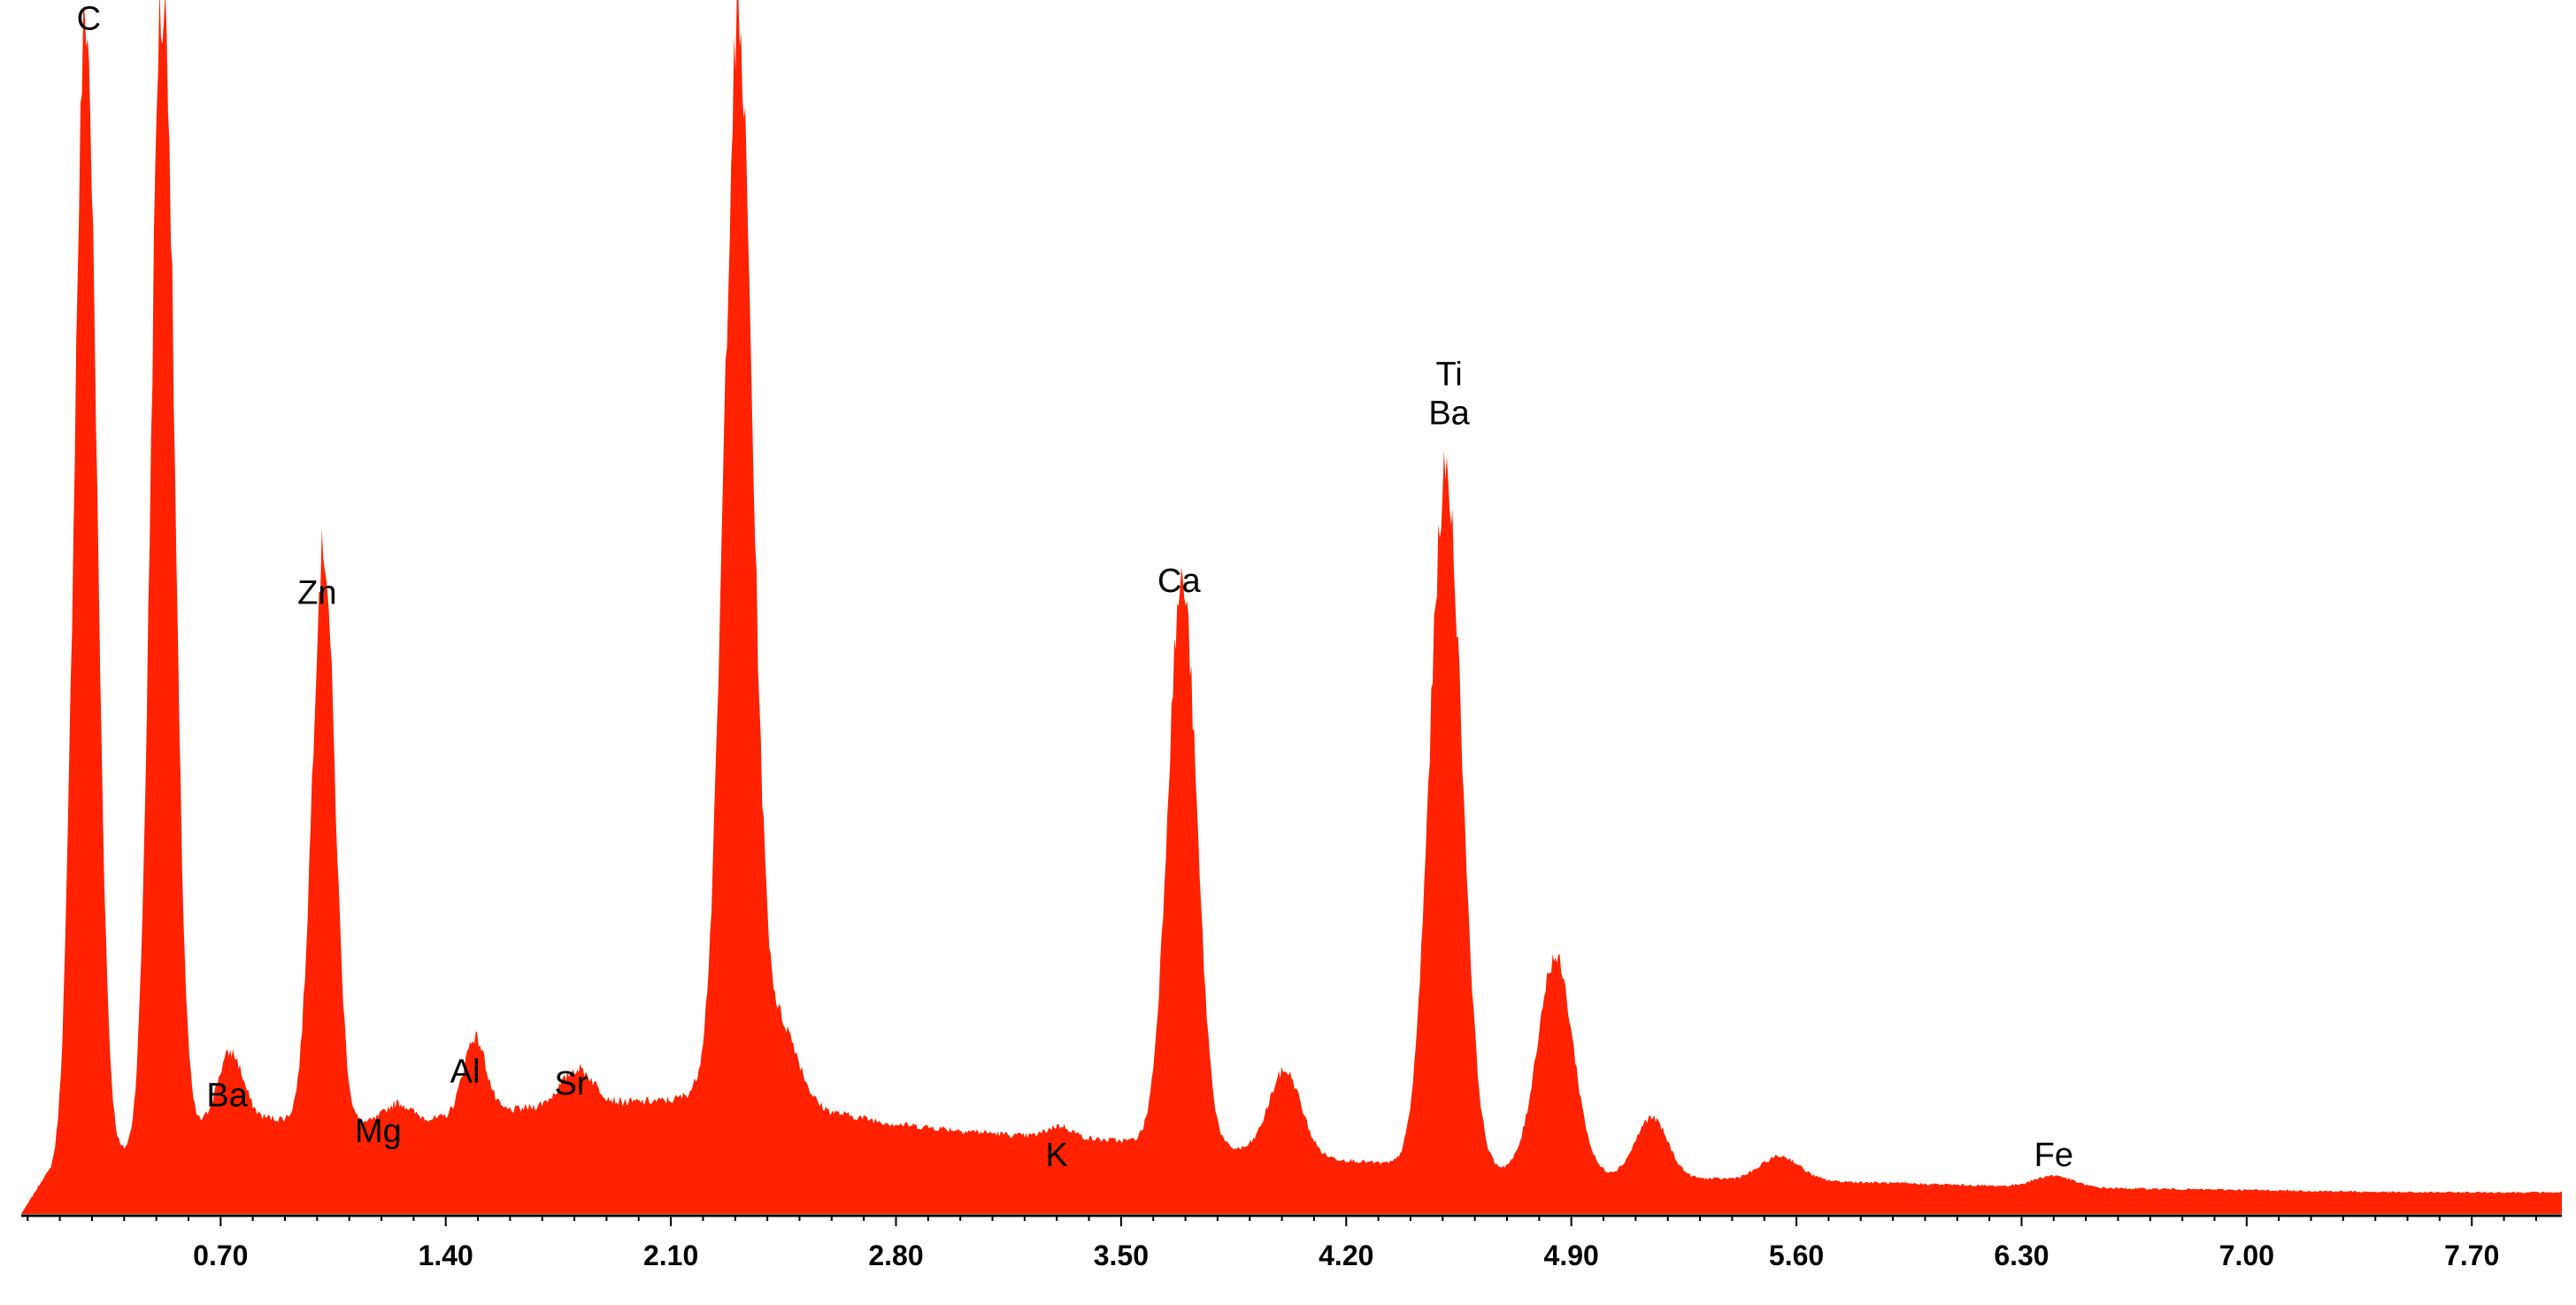  I want to click on peak-label-k: K, so click(1057, 1156).